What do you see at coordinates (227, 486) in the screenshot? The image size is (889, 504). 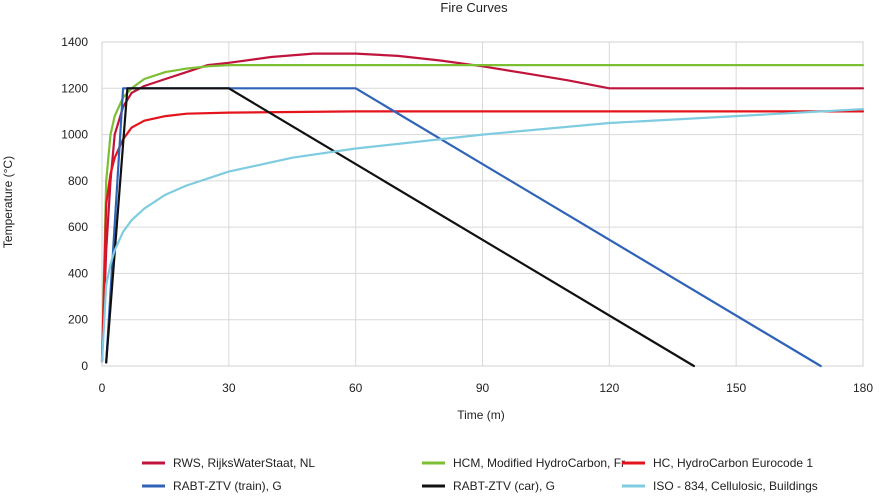 I see `legend-label: RABT-ZTV (train), G` at bounding box center [227, 486].